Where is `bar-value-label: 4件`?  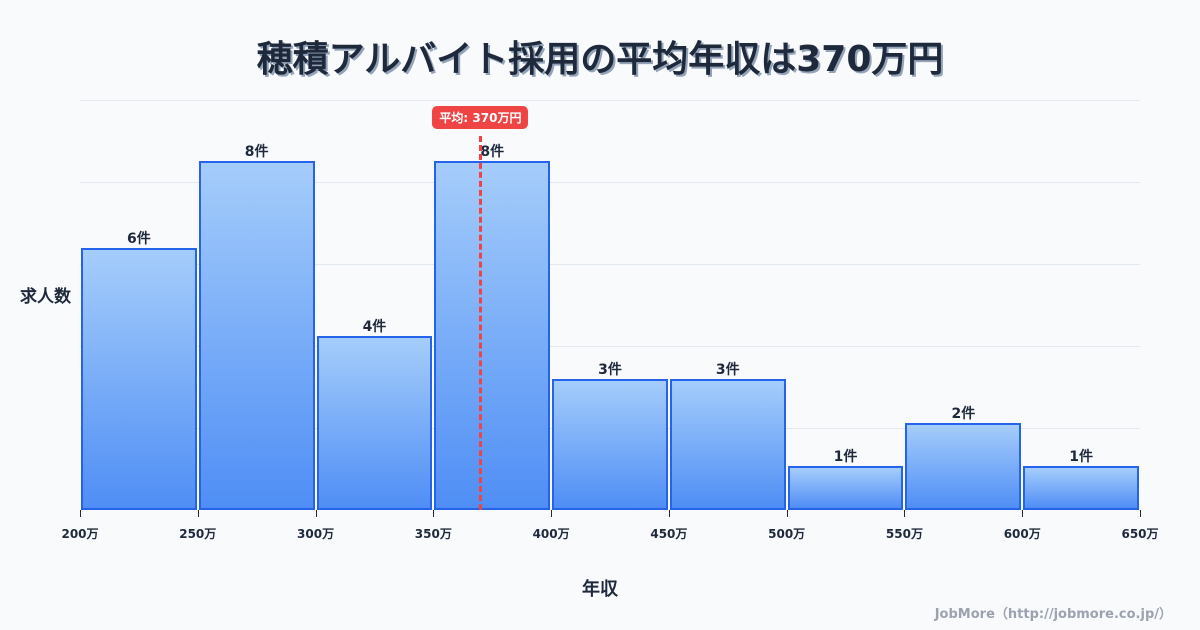 bar-value-label: 4件 is located at coordinates (374, 326).